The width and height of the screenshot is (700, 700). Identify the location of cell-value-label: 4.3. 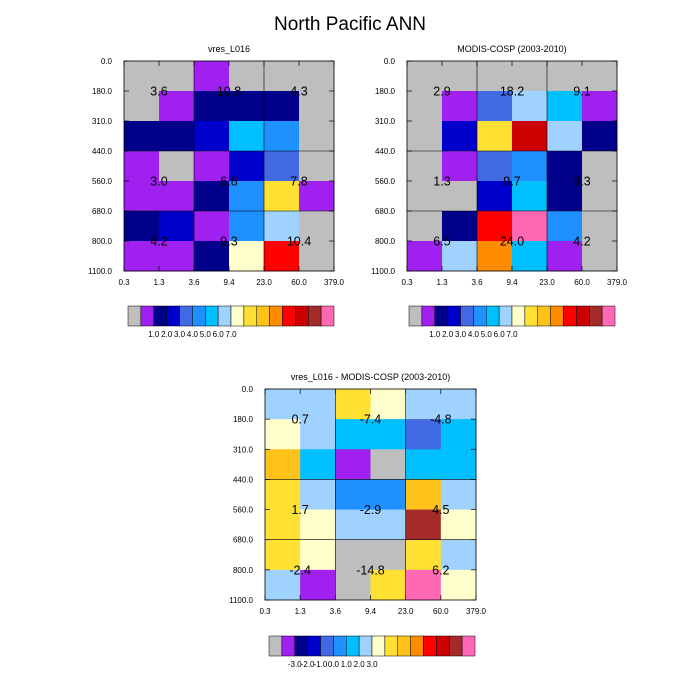
(298, 92).